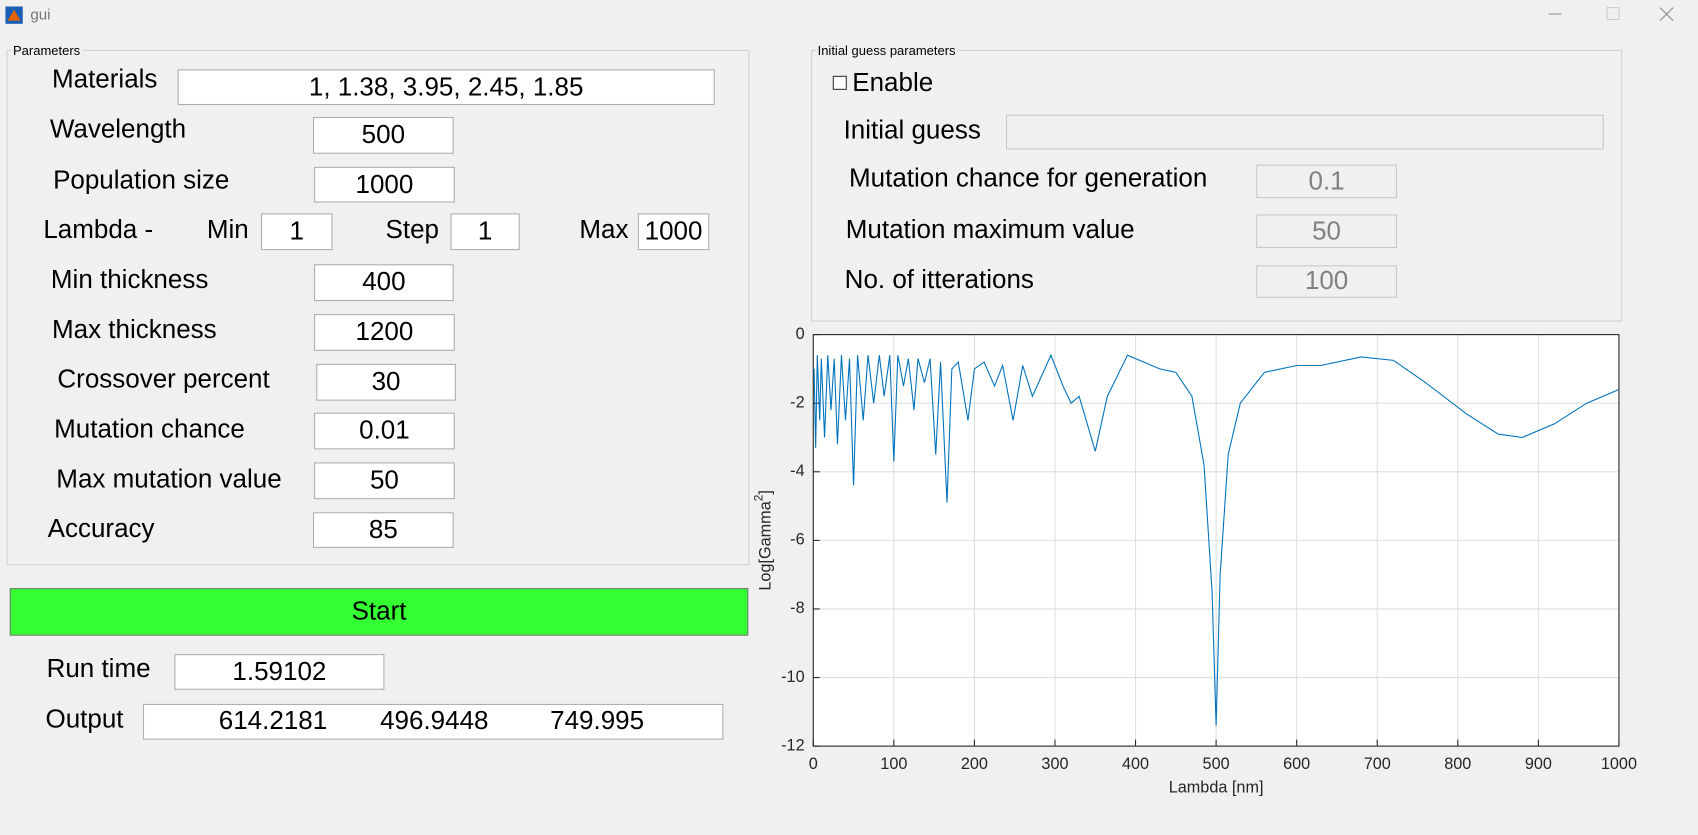 Image resolution: width=1698 pixels, height=835 pixels. I want to click on input, so click(1305, 132).